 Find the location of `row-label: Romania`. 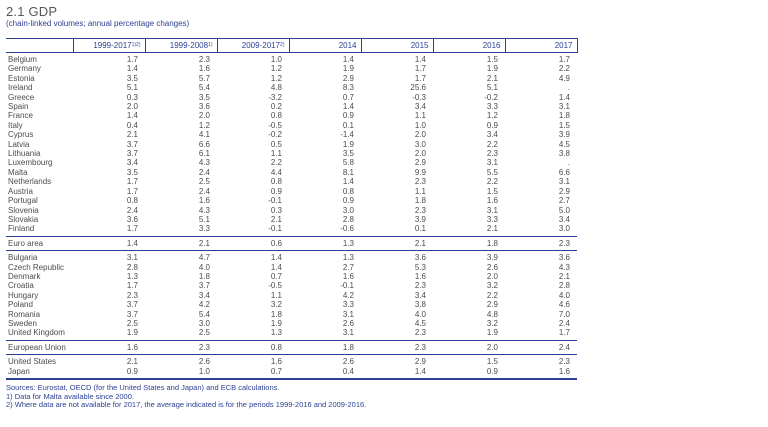

row-label: Romania is located at coordinates (24, 314).